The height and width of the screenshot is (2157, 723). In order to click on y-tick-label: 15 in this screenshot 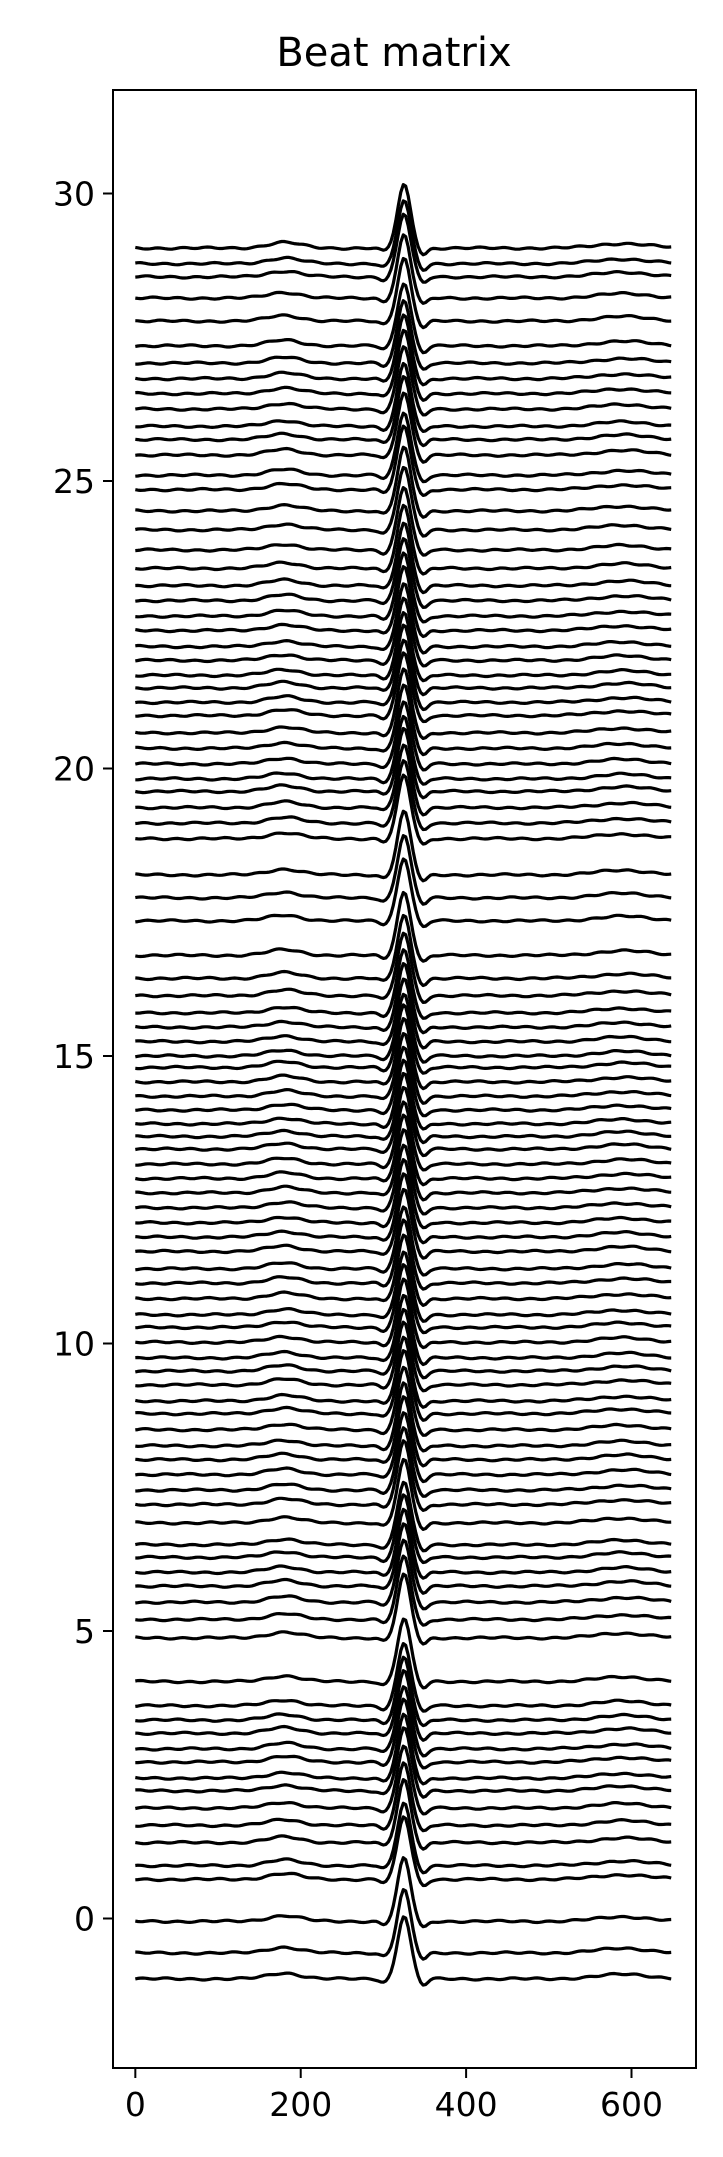, I will do `click(74, 1056)`.